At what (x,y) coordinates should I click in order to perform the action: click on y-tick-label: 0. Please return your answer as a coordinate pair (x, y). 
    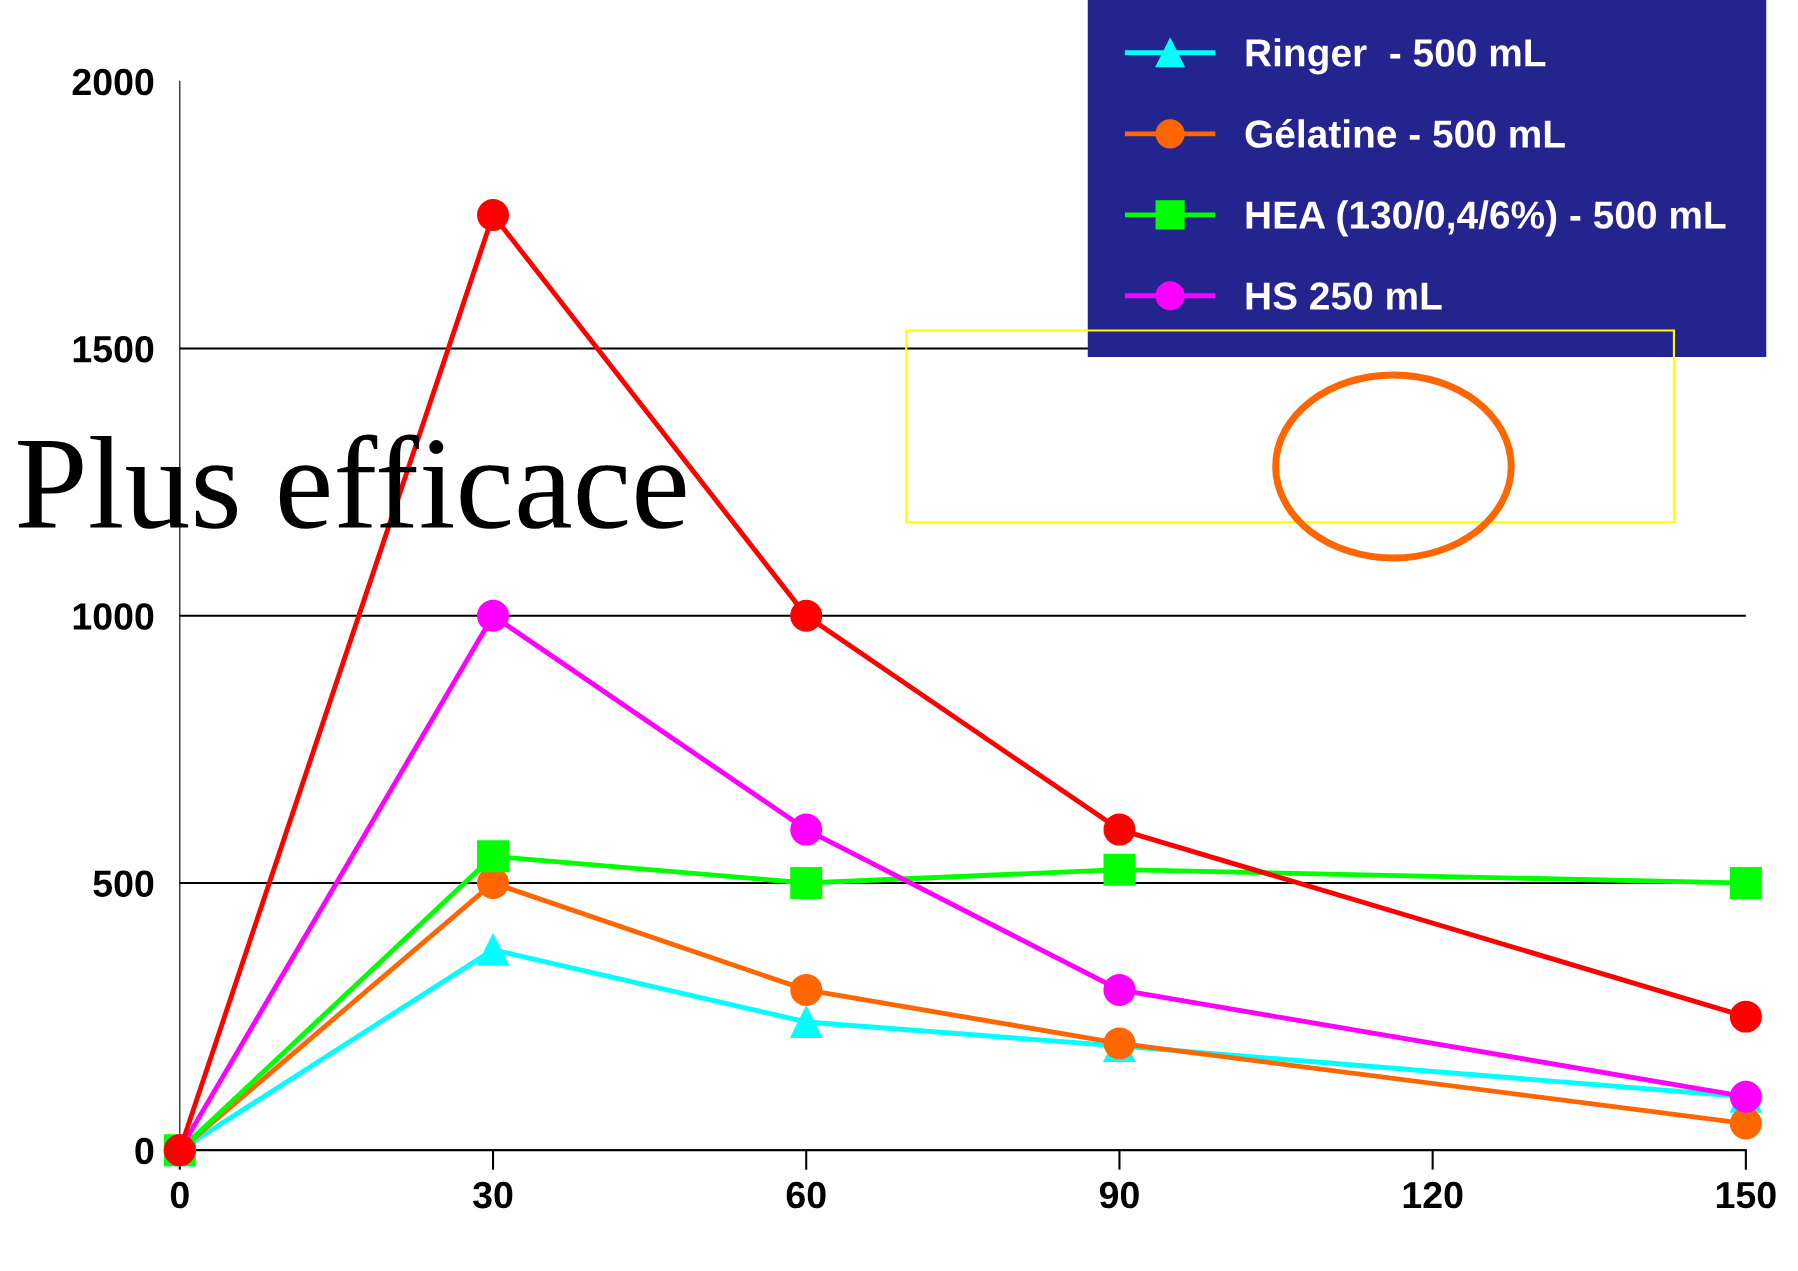
    Looking at the image, I should click on (144, 1151).